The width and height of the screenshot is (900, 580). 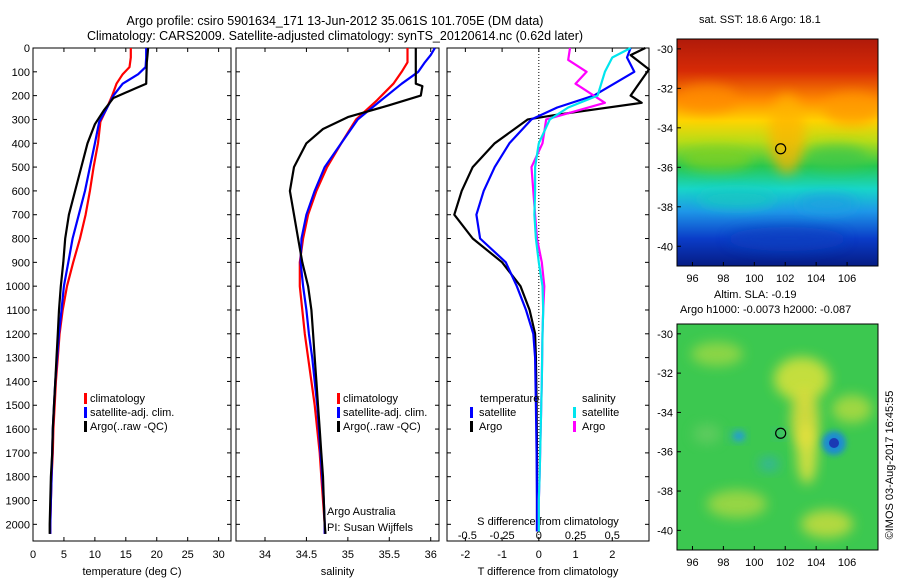 What do you see at coordinates (18, 359) in the screenshot?
I see `y-tick-label: 1300` at bounding box center [18, 359].